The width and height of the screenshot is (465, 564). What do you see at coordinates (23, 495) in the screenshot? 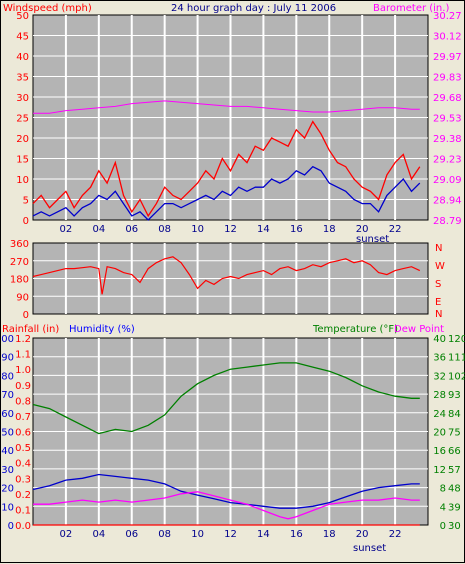
I see `rain-tick-label: 0.2` at bounding box center [23, 495].